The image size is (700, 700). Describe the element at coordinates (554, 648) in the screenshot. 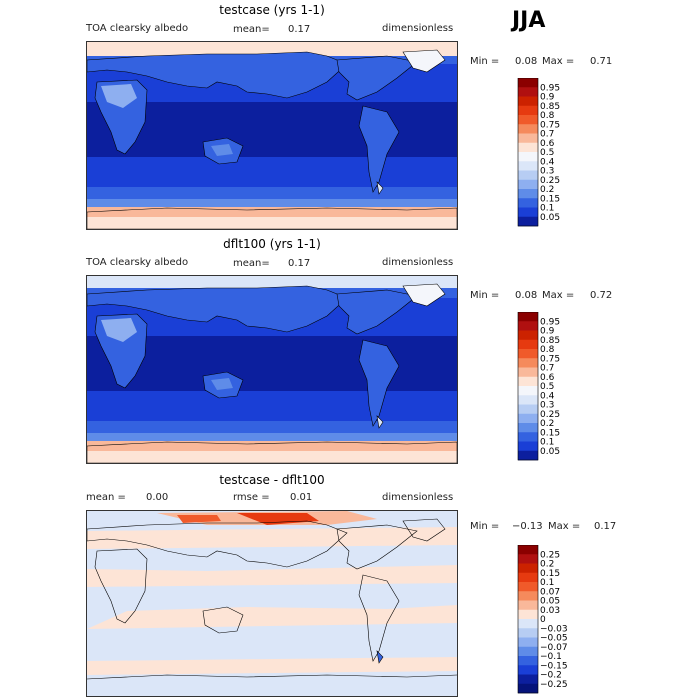

I see `colorbar-tick-label: −0.07` at that location.